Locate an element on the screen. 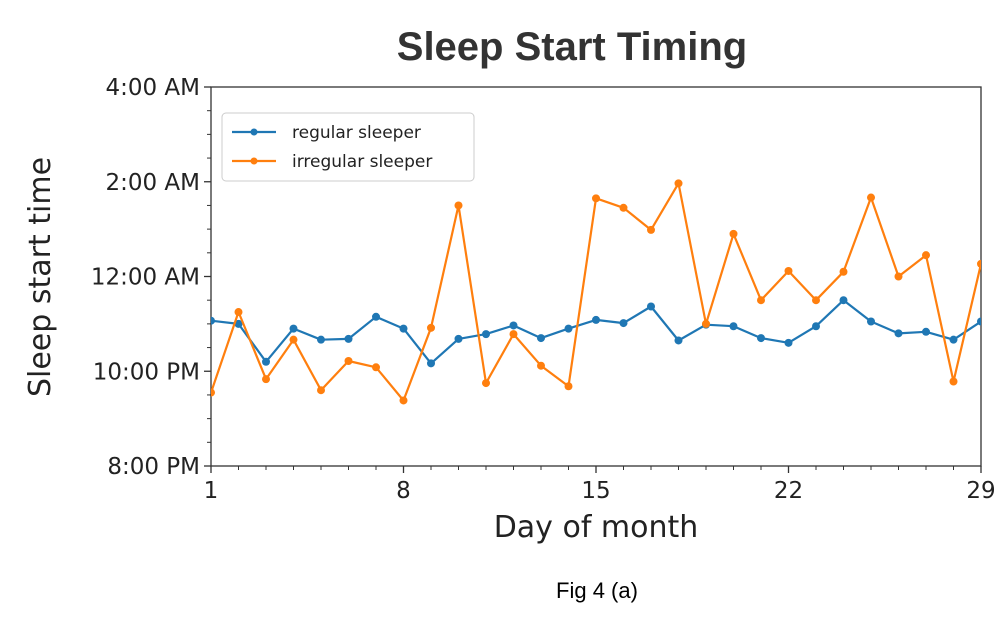 This screenshot has height=633, width=1000. figure-caption: Fig 4 (a) is located at coordinates (597, 590).